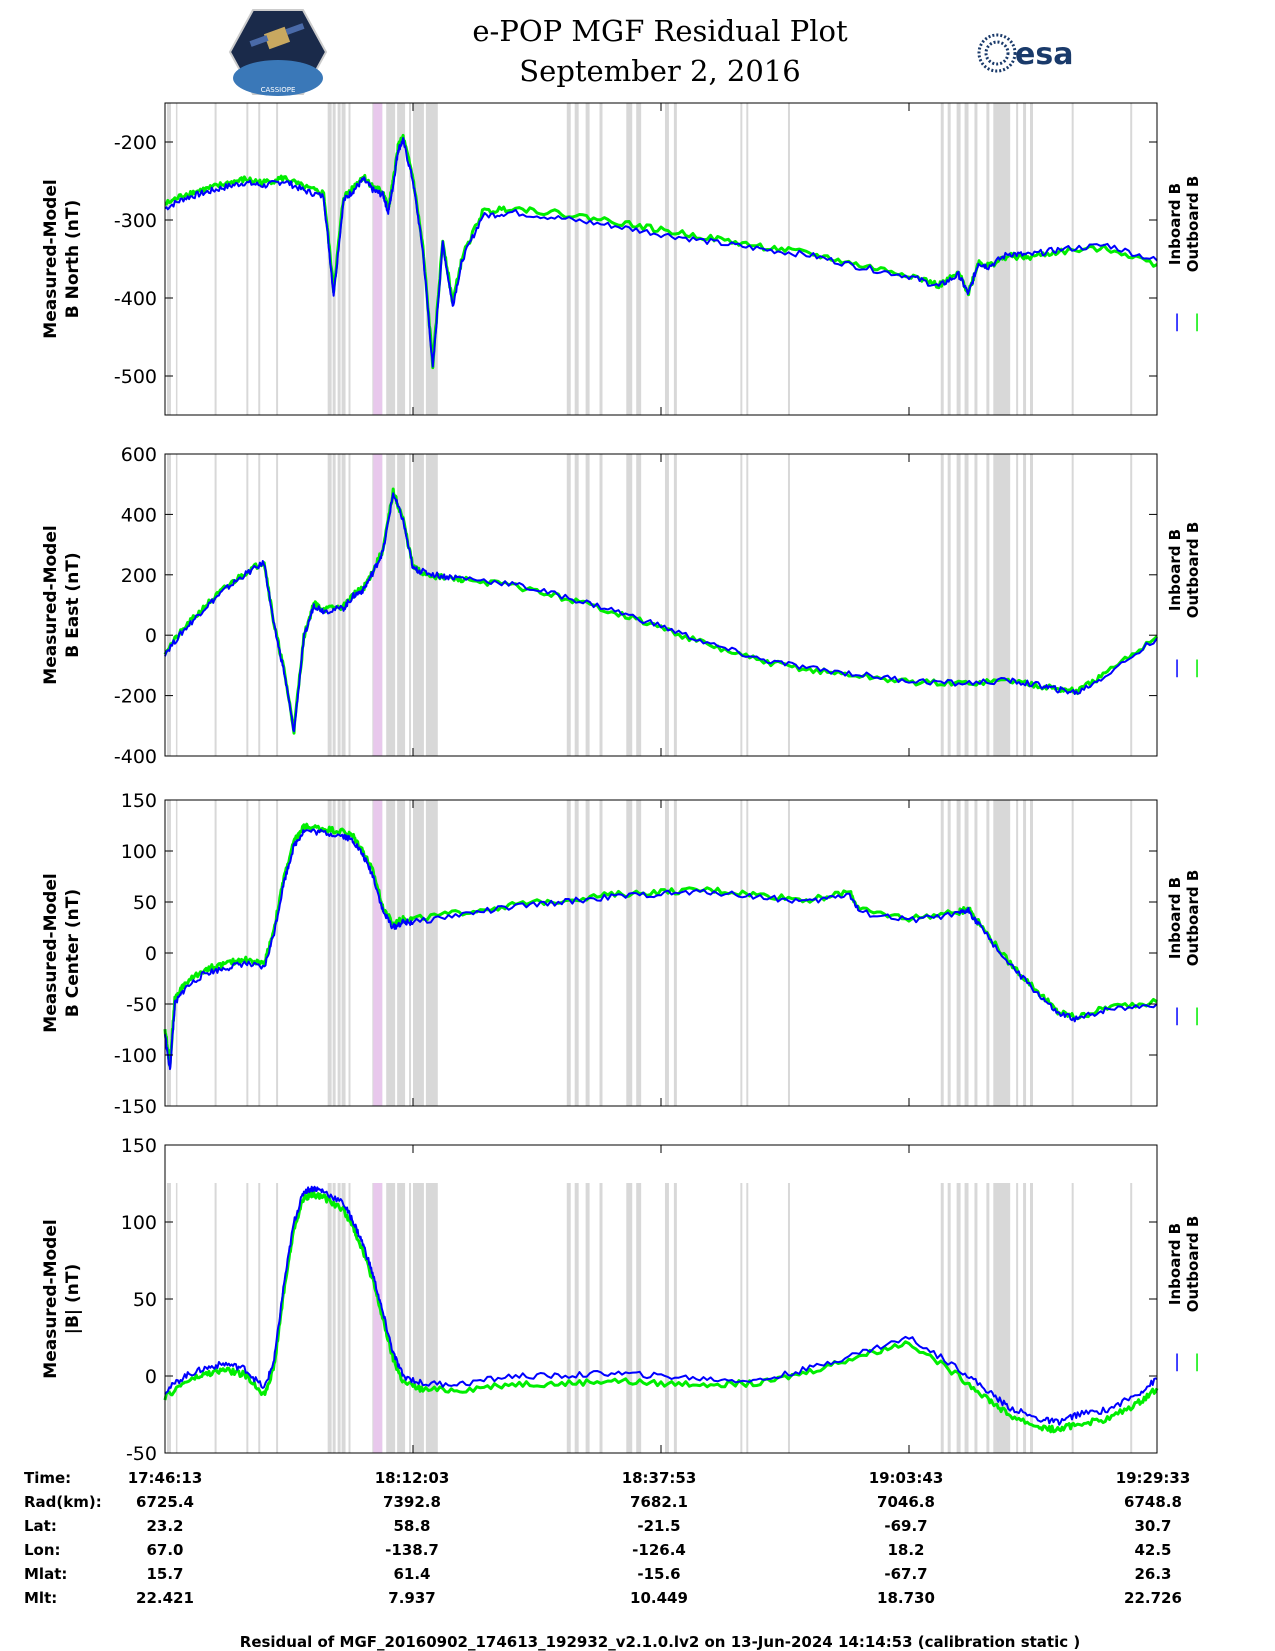 Image resolution: width=1275 pixels, height=1651 pixels. I want to click on ephemeris-cell: -69.7, so click(906, 1526).